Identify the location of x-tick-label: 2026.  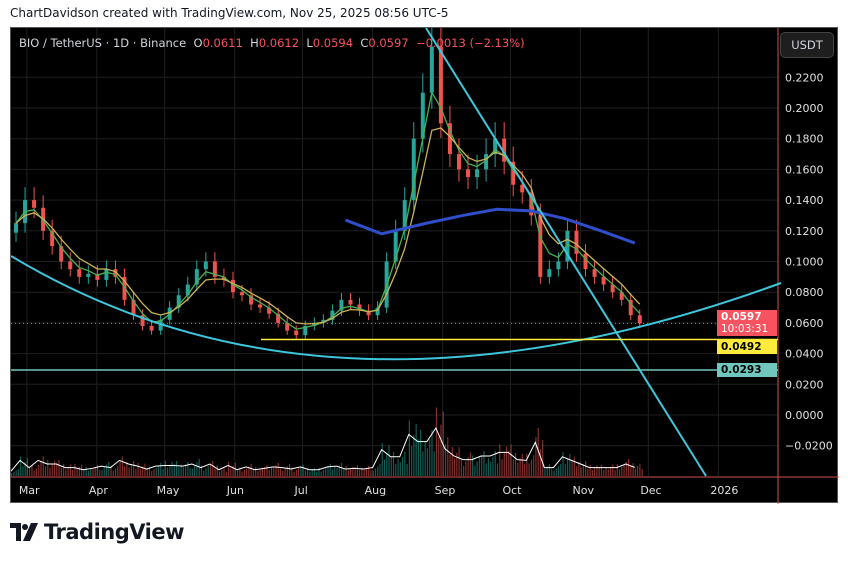
(724, 490).